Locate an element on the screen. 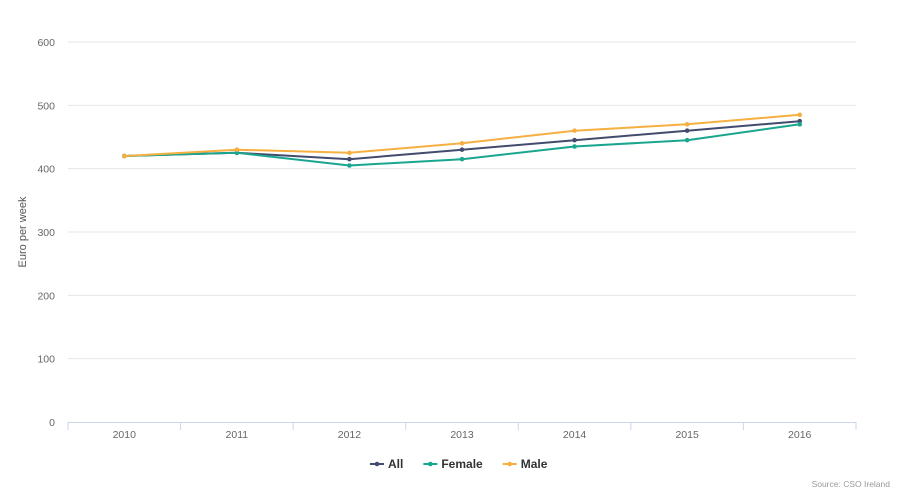 The image size is (900, 493). series-lines is located at coordinates (462, 140).